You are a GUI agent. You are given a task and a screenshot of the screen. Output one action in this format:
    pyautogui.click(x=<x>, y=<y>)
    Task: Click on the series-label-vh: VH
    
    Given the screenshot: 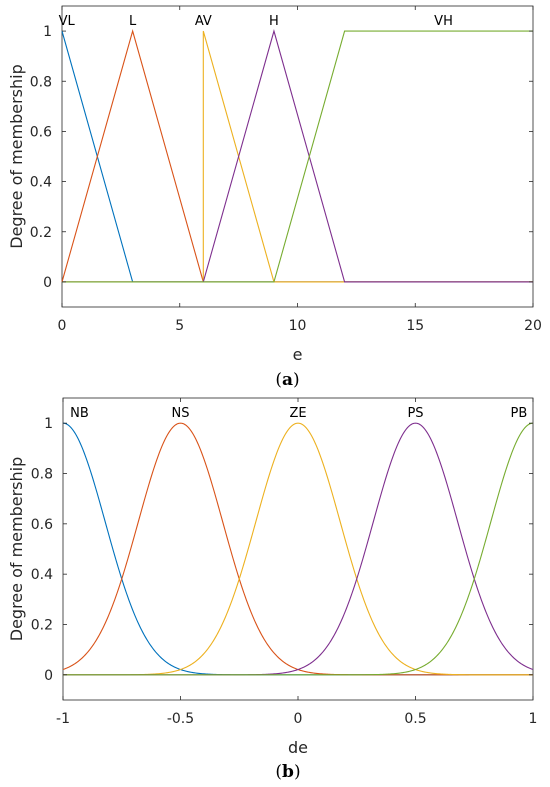 What is the action you would take?
    pyautogui.click(x=443, y=21)
    